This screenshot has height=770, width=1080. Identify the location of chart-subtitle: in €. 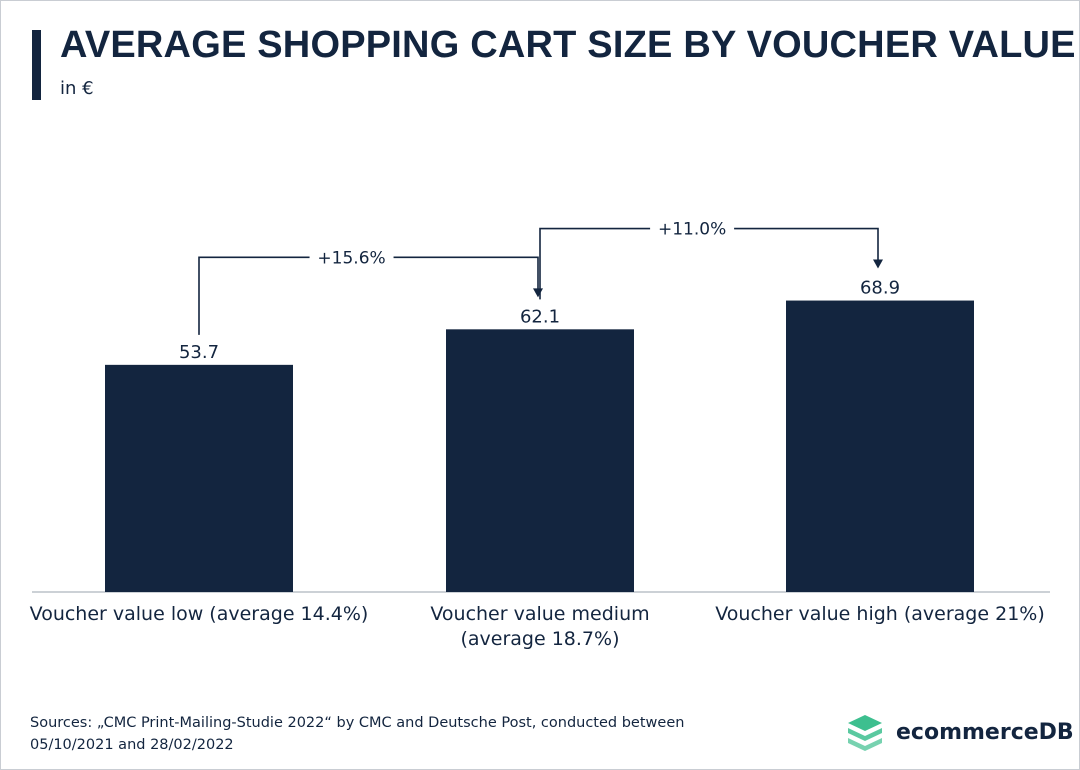
(77, 88).